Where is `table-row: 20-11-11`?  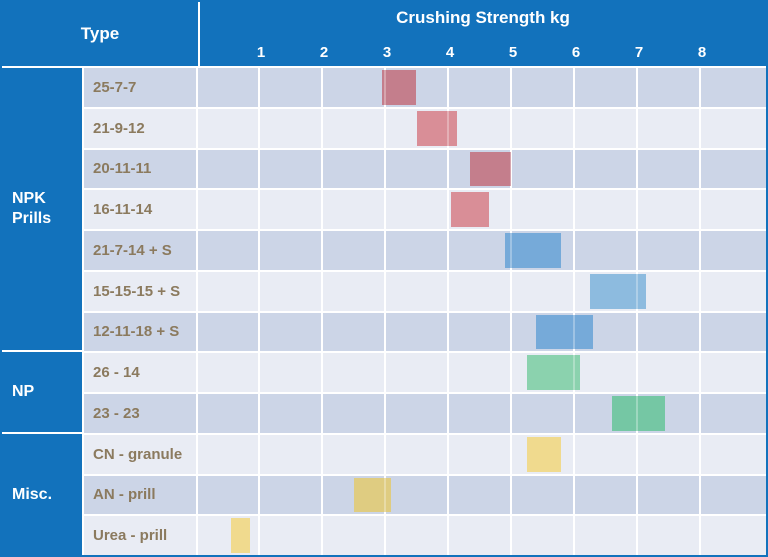
table-row: 20-11-11 is located at coordinates (425, 170).